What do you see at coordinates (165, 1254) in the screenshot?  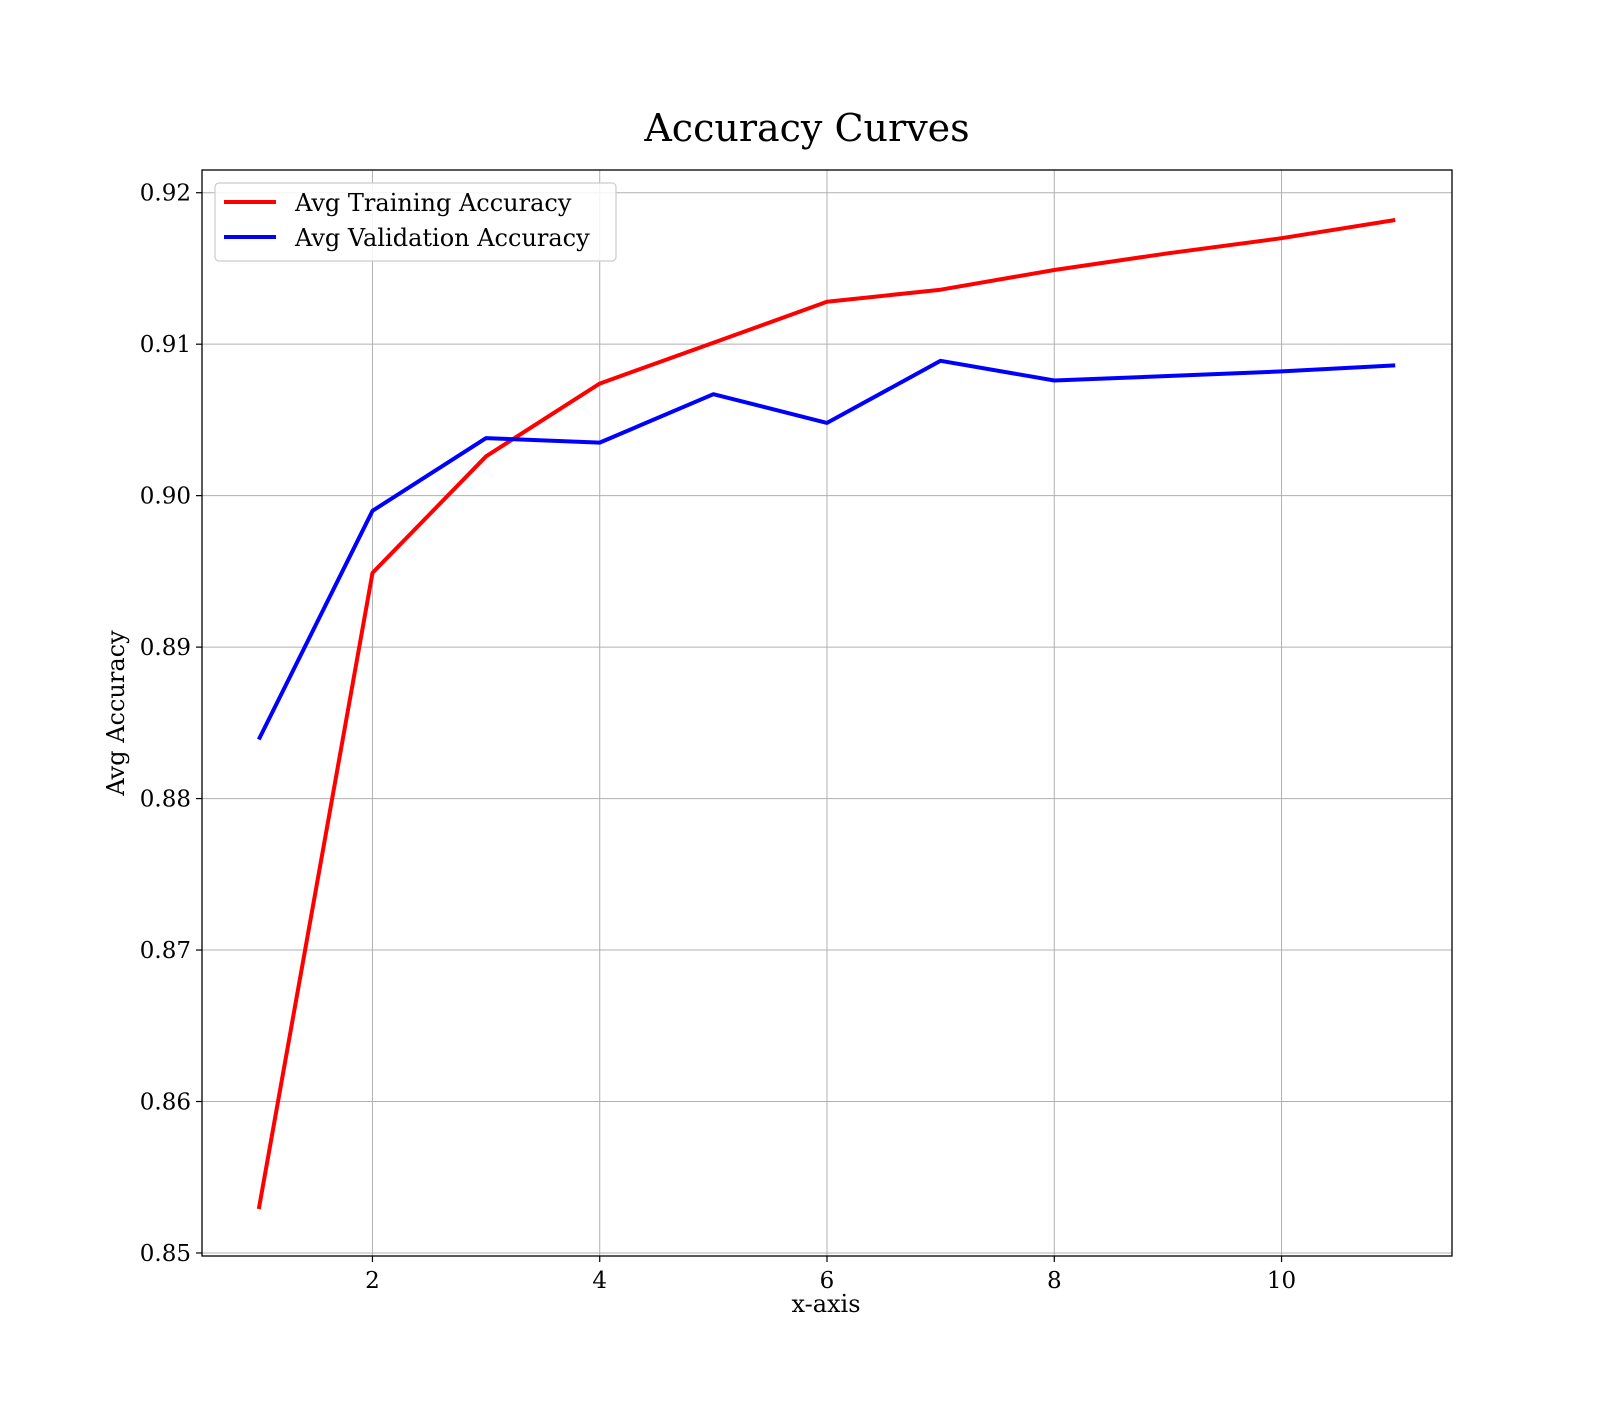 I see `y-tick-label: 0.85` at bounding box center [165, 1254].